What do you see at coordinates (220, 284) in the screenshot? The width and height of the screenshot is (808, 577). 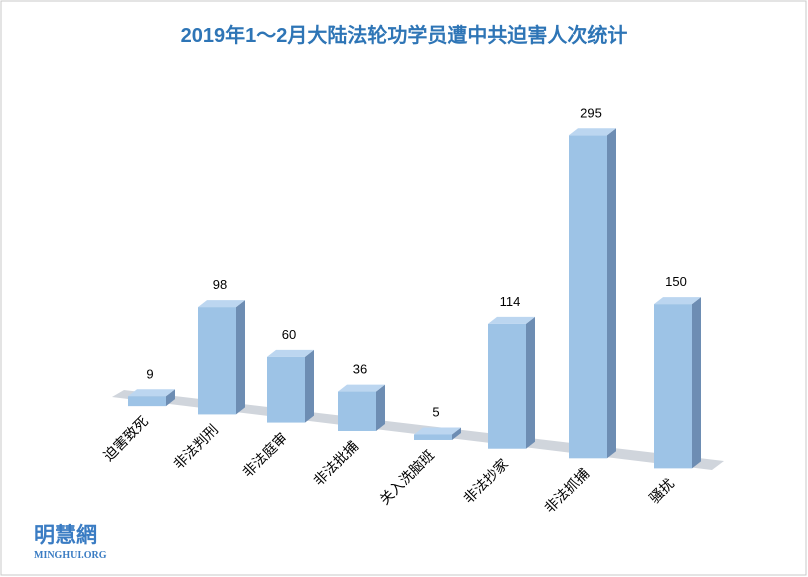 I see `value-label: 98` at bounding box center [220, 284].